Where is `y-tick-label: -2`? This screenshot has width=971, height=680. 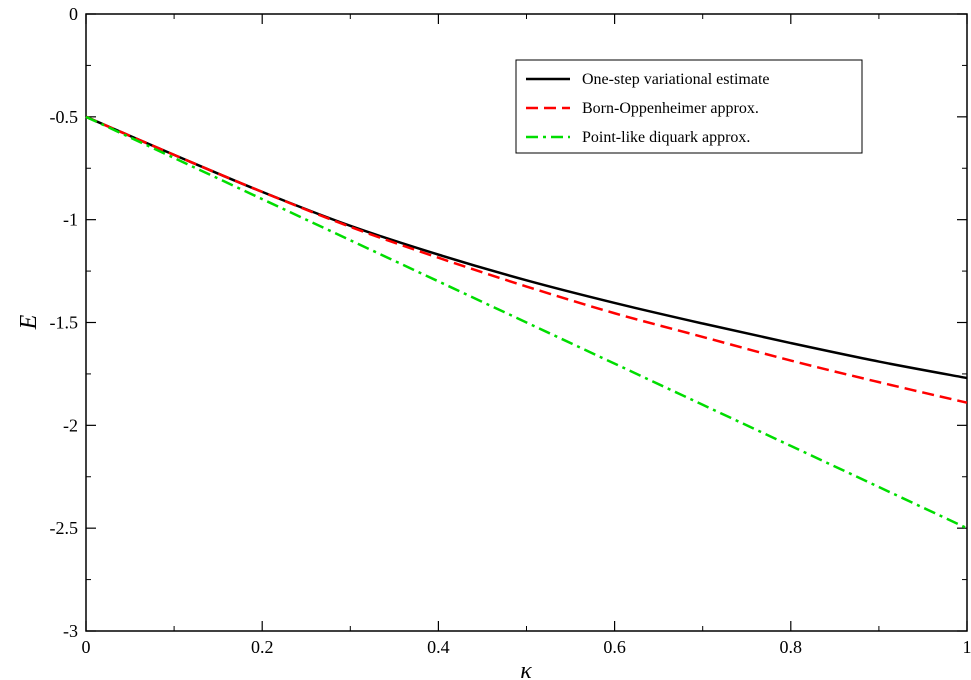 y-tick-label: -2 is located at coordinates (70, 425).